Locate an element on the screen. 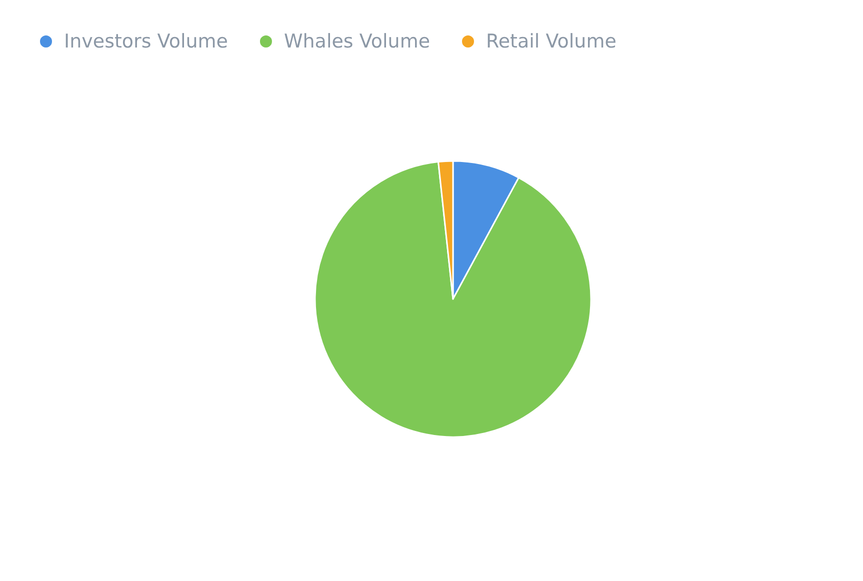 The width and height of the screenshot is (863, 581). legend-label: Whales Volume is located at coordinates (357, 41).